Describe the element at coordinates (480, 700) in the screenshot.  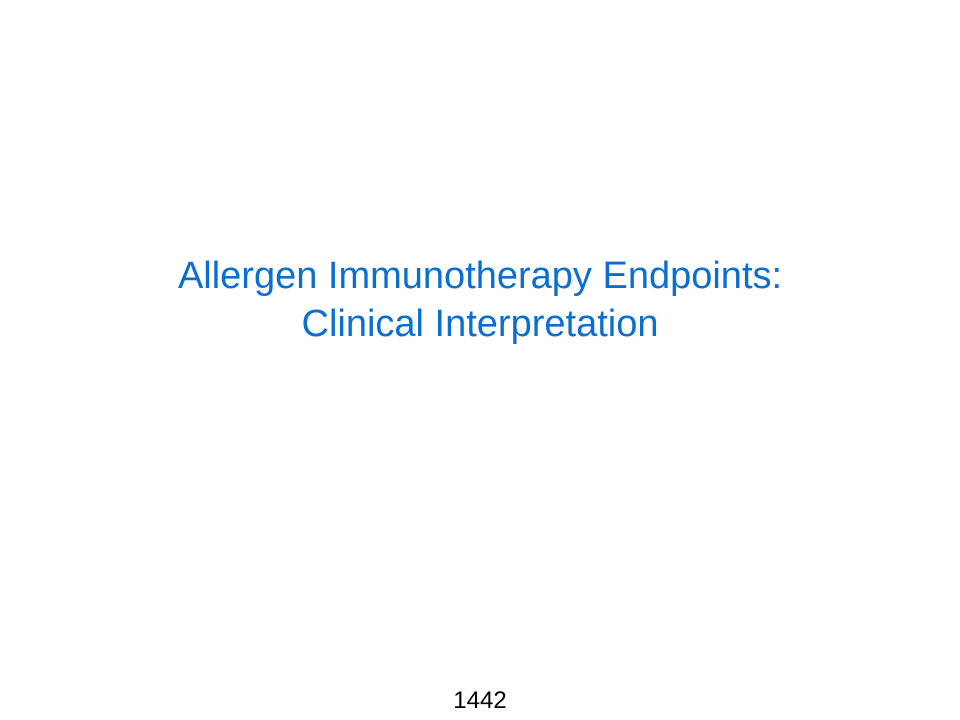
I see `page-number: 1442` at that location.